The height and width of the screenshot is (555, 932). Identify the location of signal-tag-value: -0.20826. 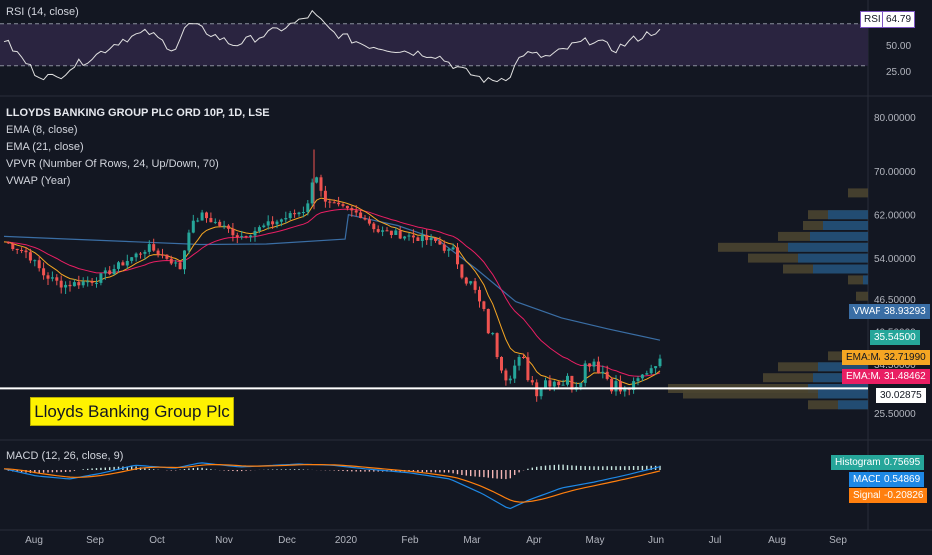
(904, 495).